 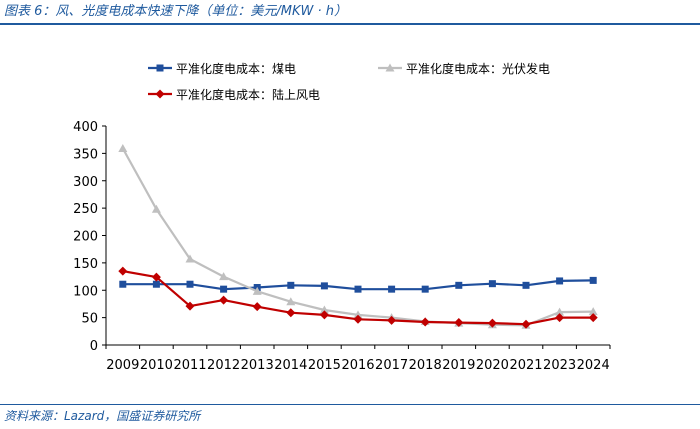 I want to click on title-rule, so click(x=350, y=24).